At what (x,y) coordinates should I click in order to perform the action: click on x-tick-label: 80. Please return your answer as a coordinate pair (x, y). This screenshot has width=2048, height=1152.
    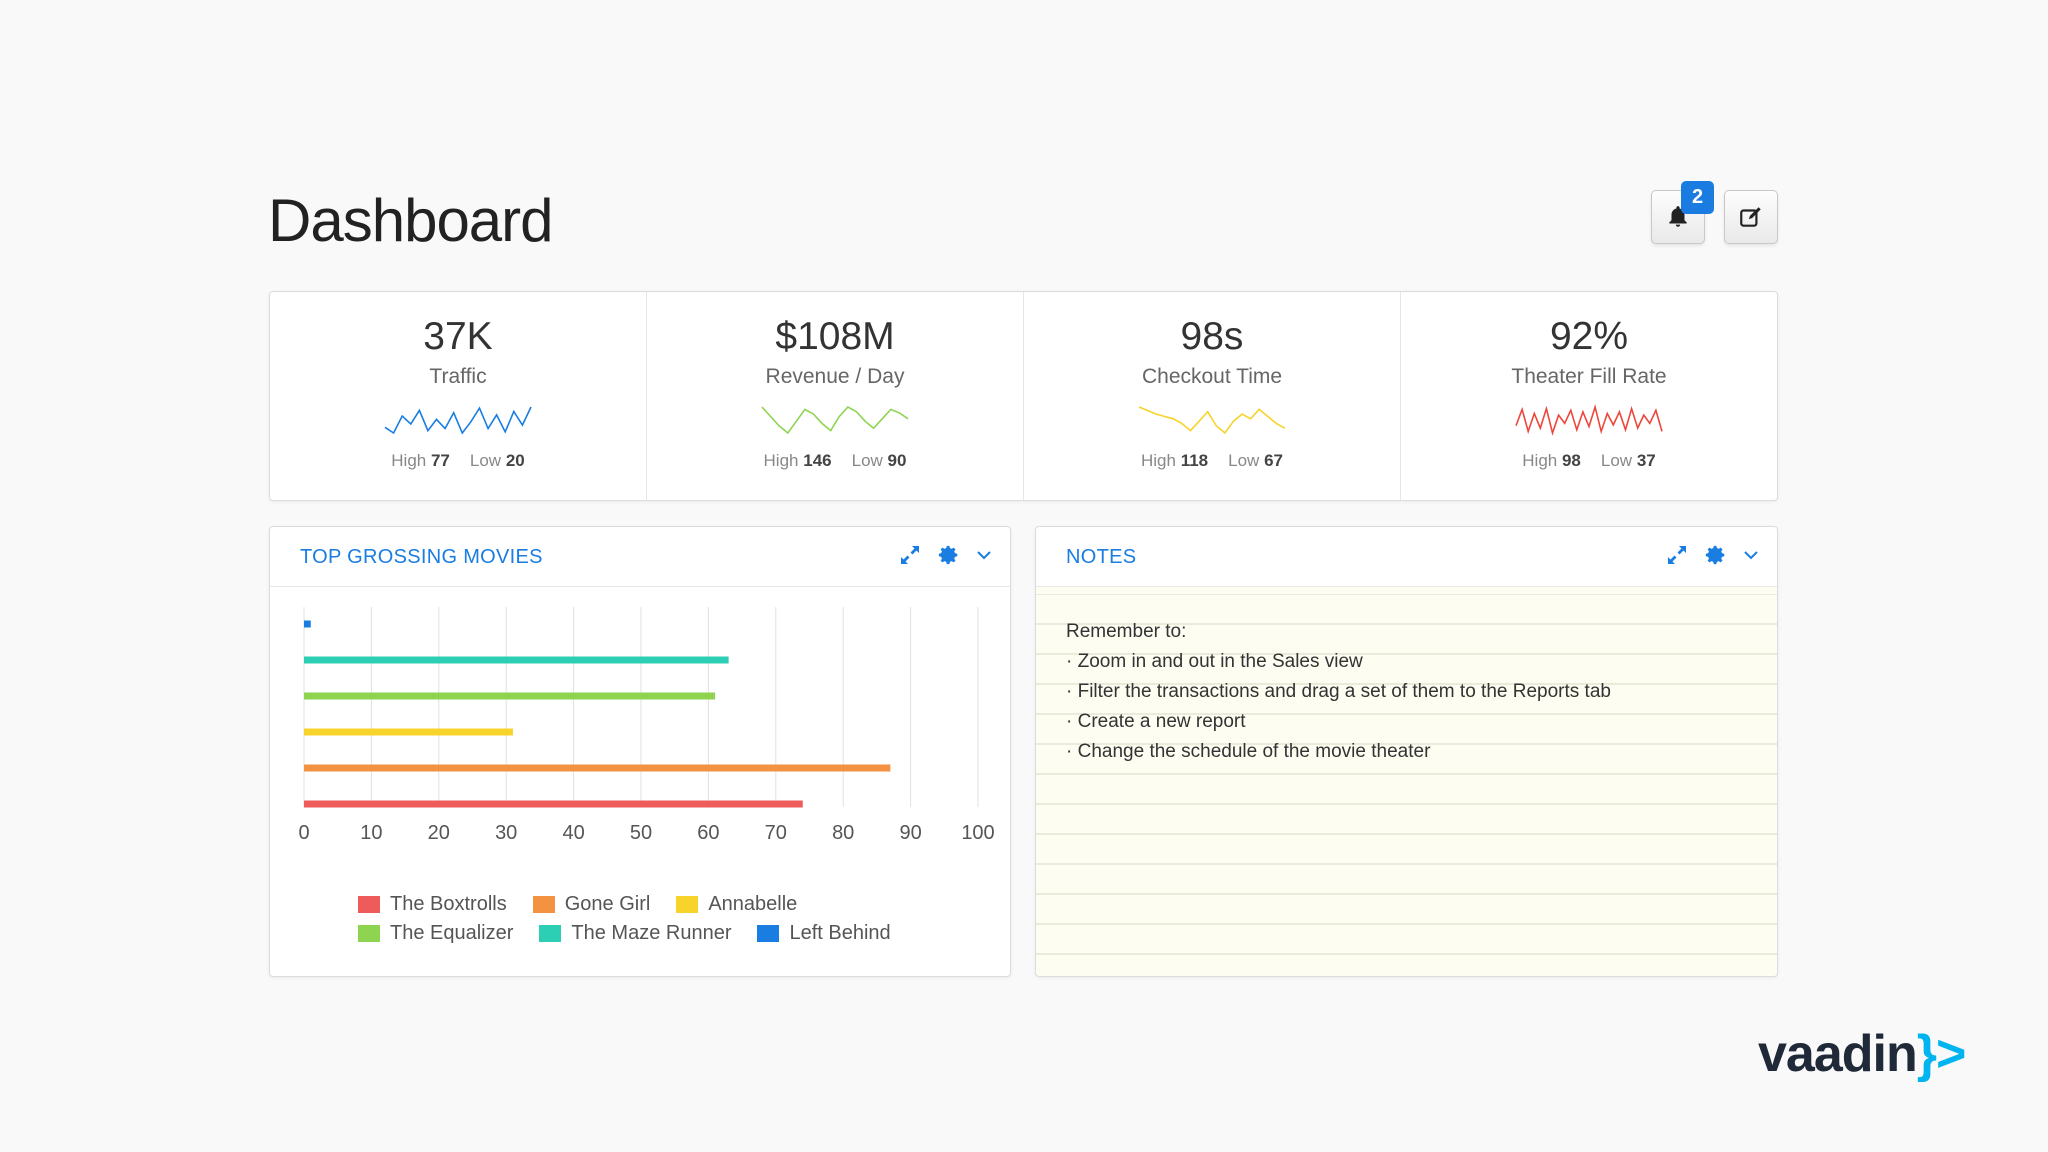
    Looking at the image, I should click on (843, 833).